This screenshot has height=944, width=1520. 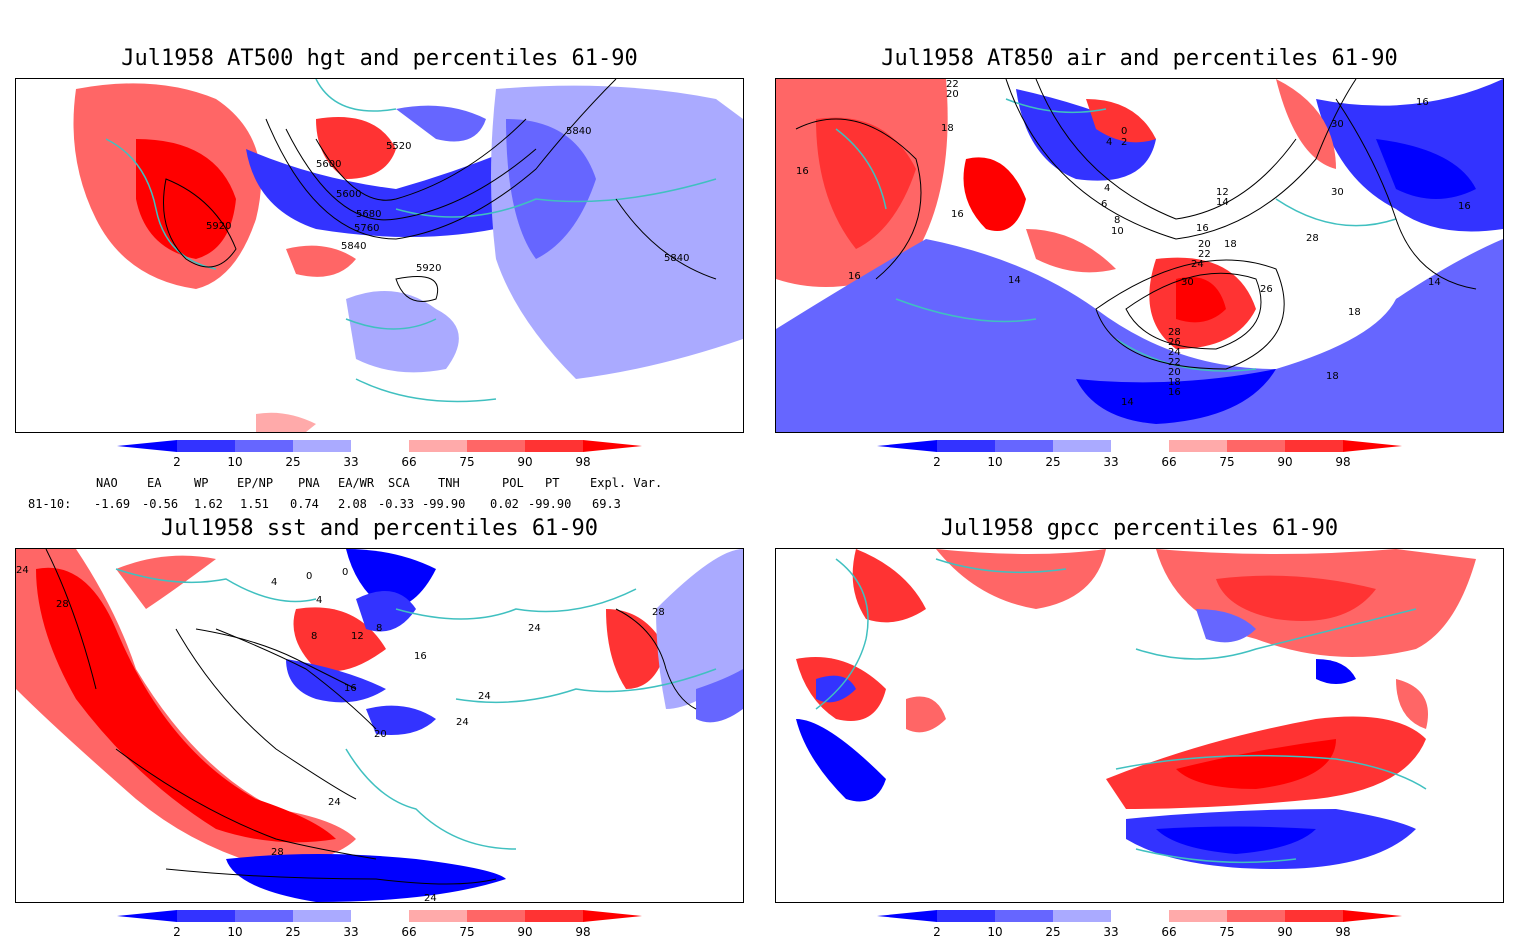 I want to click on panel-title-sst: Jul1958 sst and percentiles 61-90, so click(x=379, y=528).